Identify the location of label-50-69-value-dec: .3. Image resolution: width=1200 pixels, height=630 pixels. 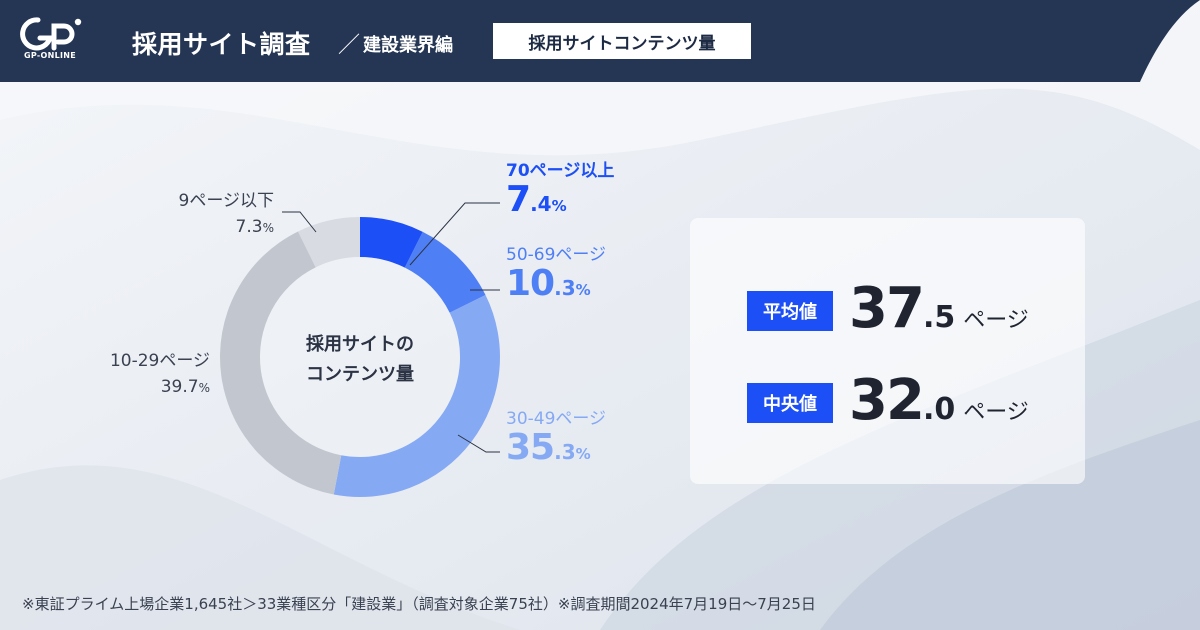
(565, 288).